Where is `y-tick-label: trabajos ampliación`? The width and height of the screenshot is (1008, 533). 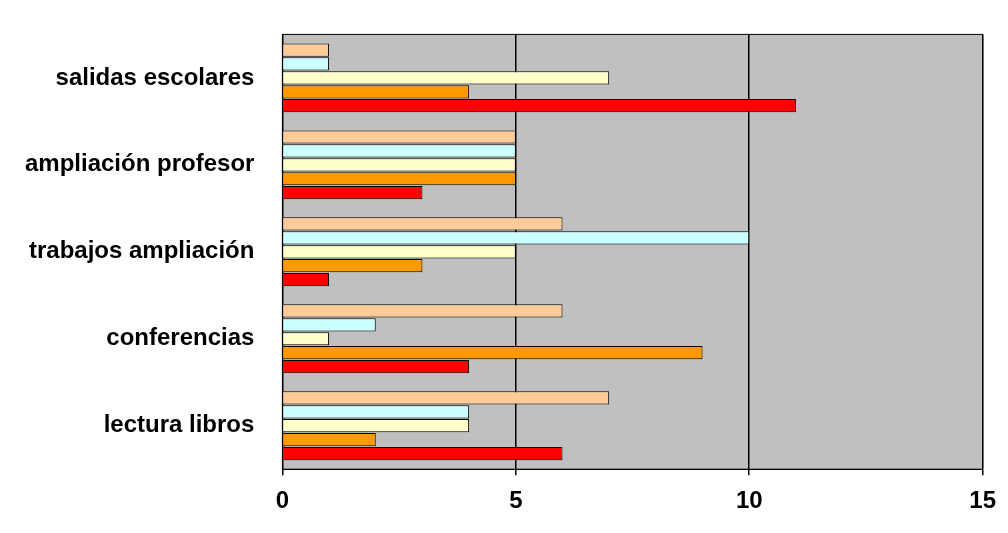
y-tick-label: trabajos ampliación is located at coordinates (141, 250).